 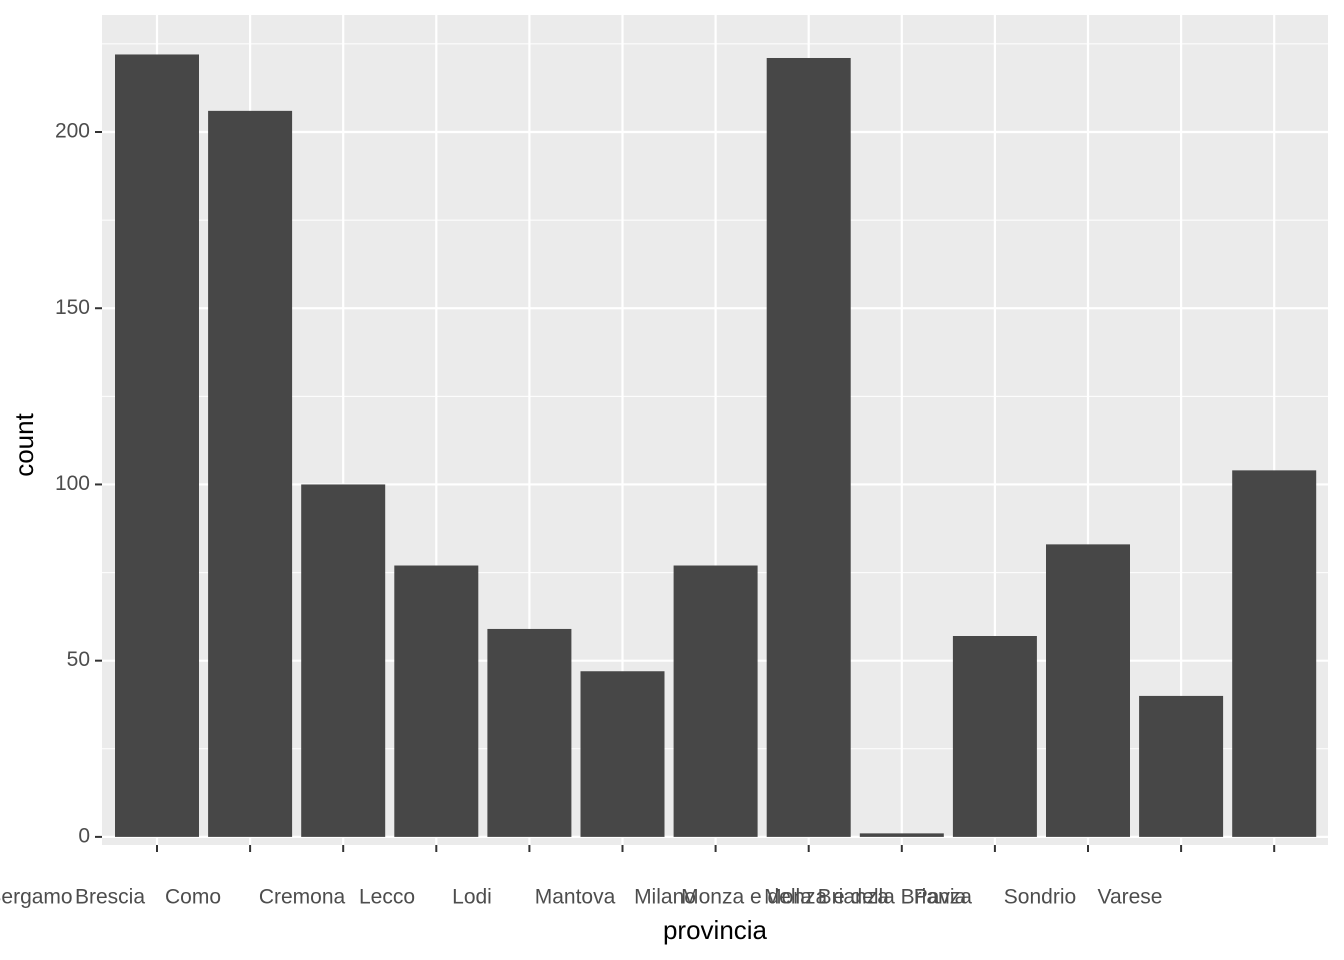 I want to click on x-axis-title: provincia, so click(x=715, y=930).